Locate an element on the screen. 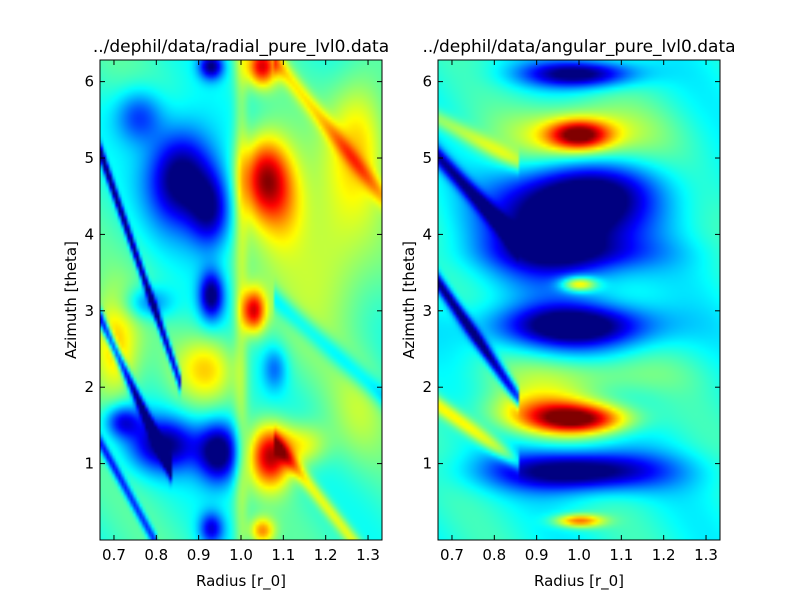 Image resolution: width=800 pixels, height=600 pixels. chart-title: ../dephil/data/angular_pure_lvl0.data is located at coordinates (578, 47).